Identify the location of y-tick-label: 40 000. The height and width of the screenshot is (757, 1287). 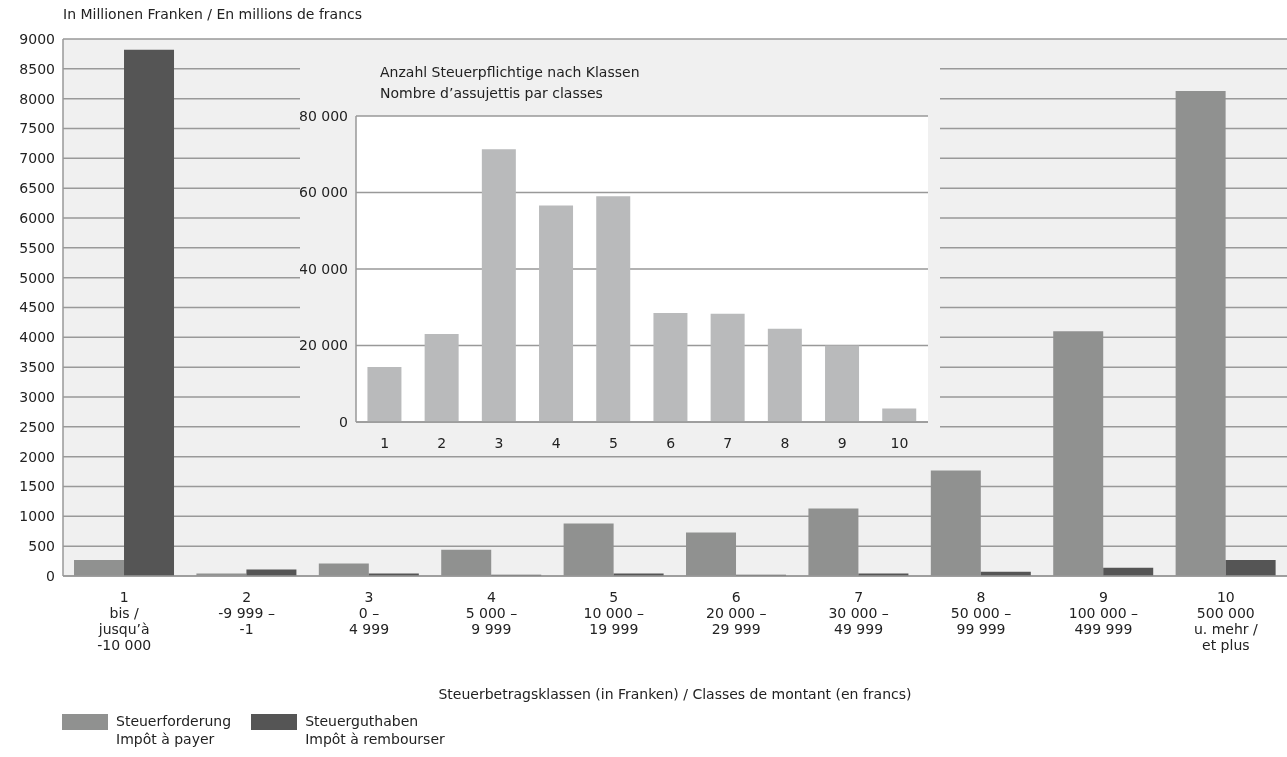
(323, 268).